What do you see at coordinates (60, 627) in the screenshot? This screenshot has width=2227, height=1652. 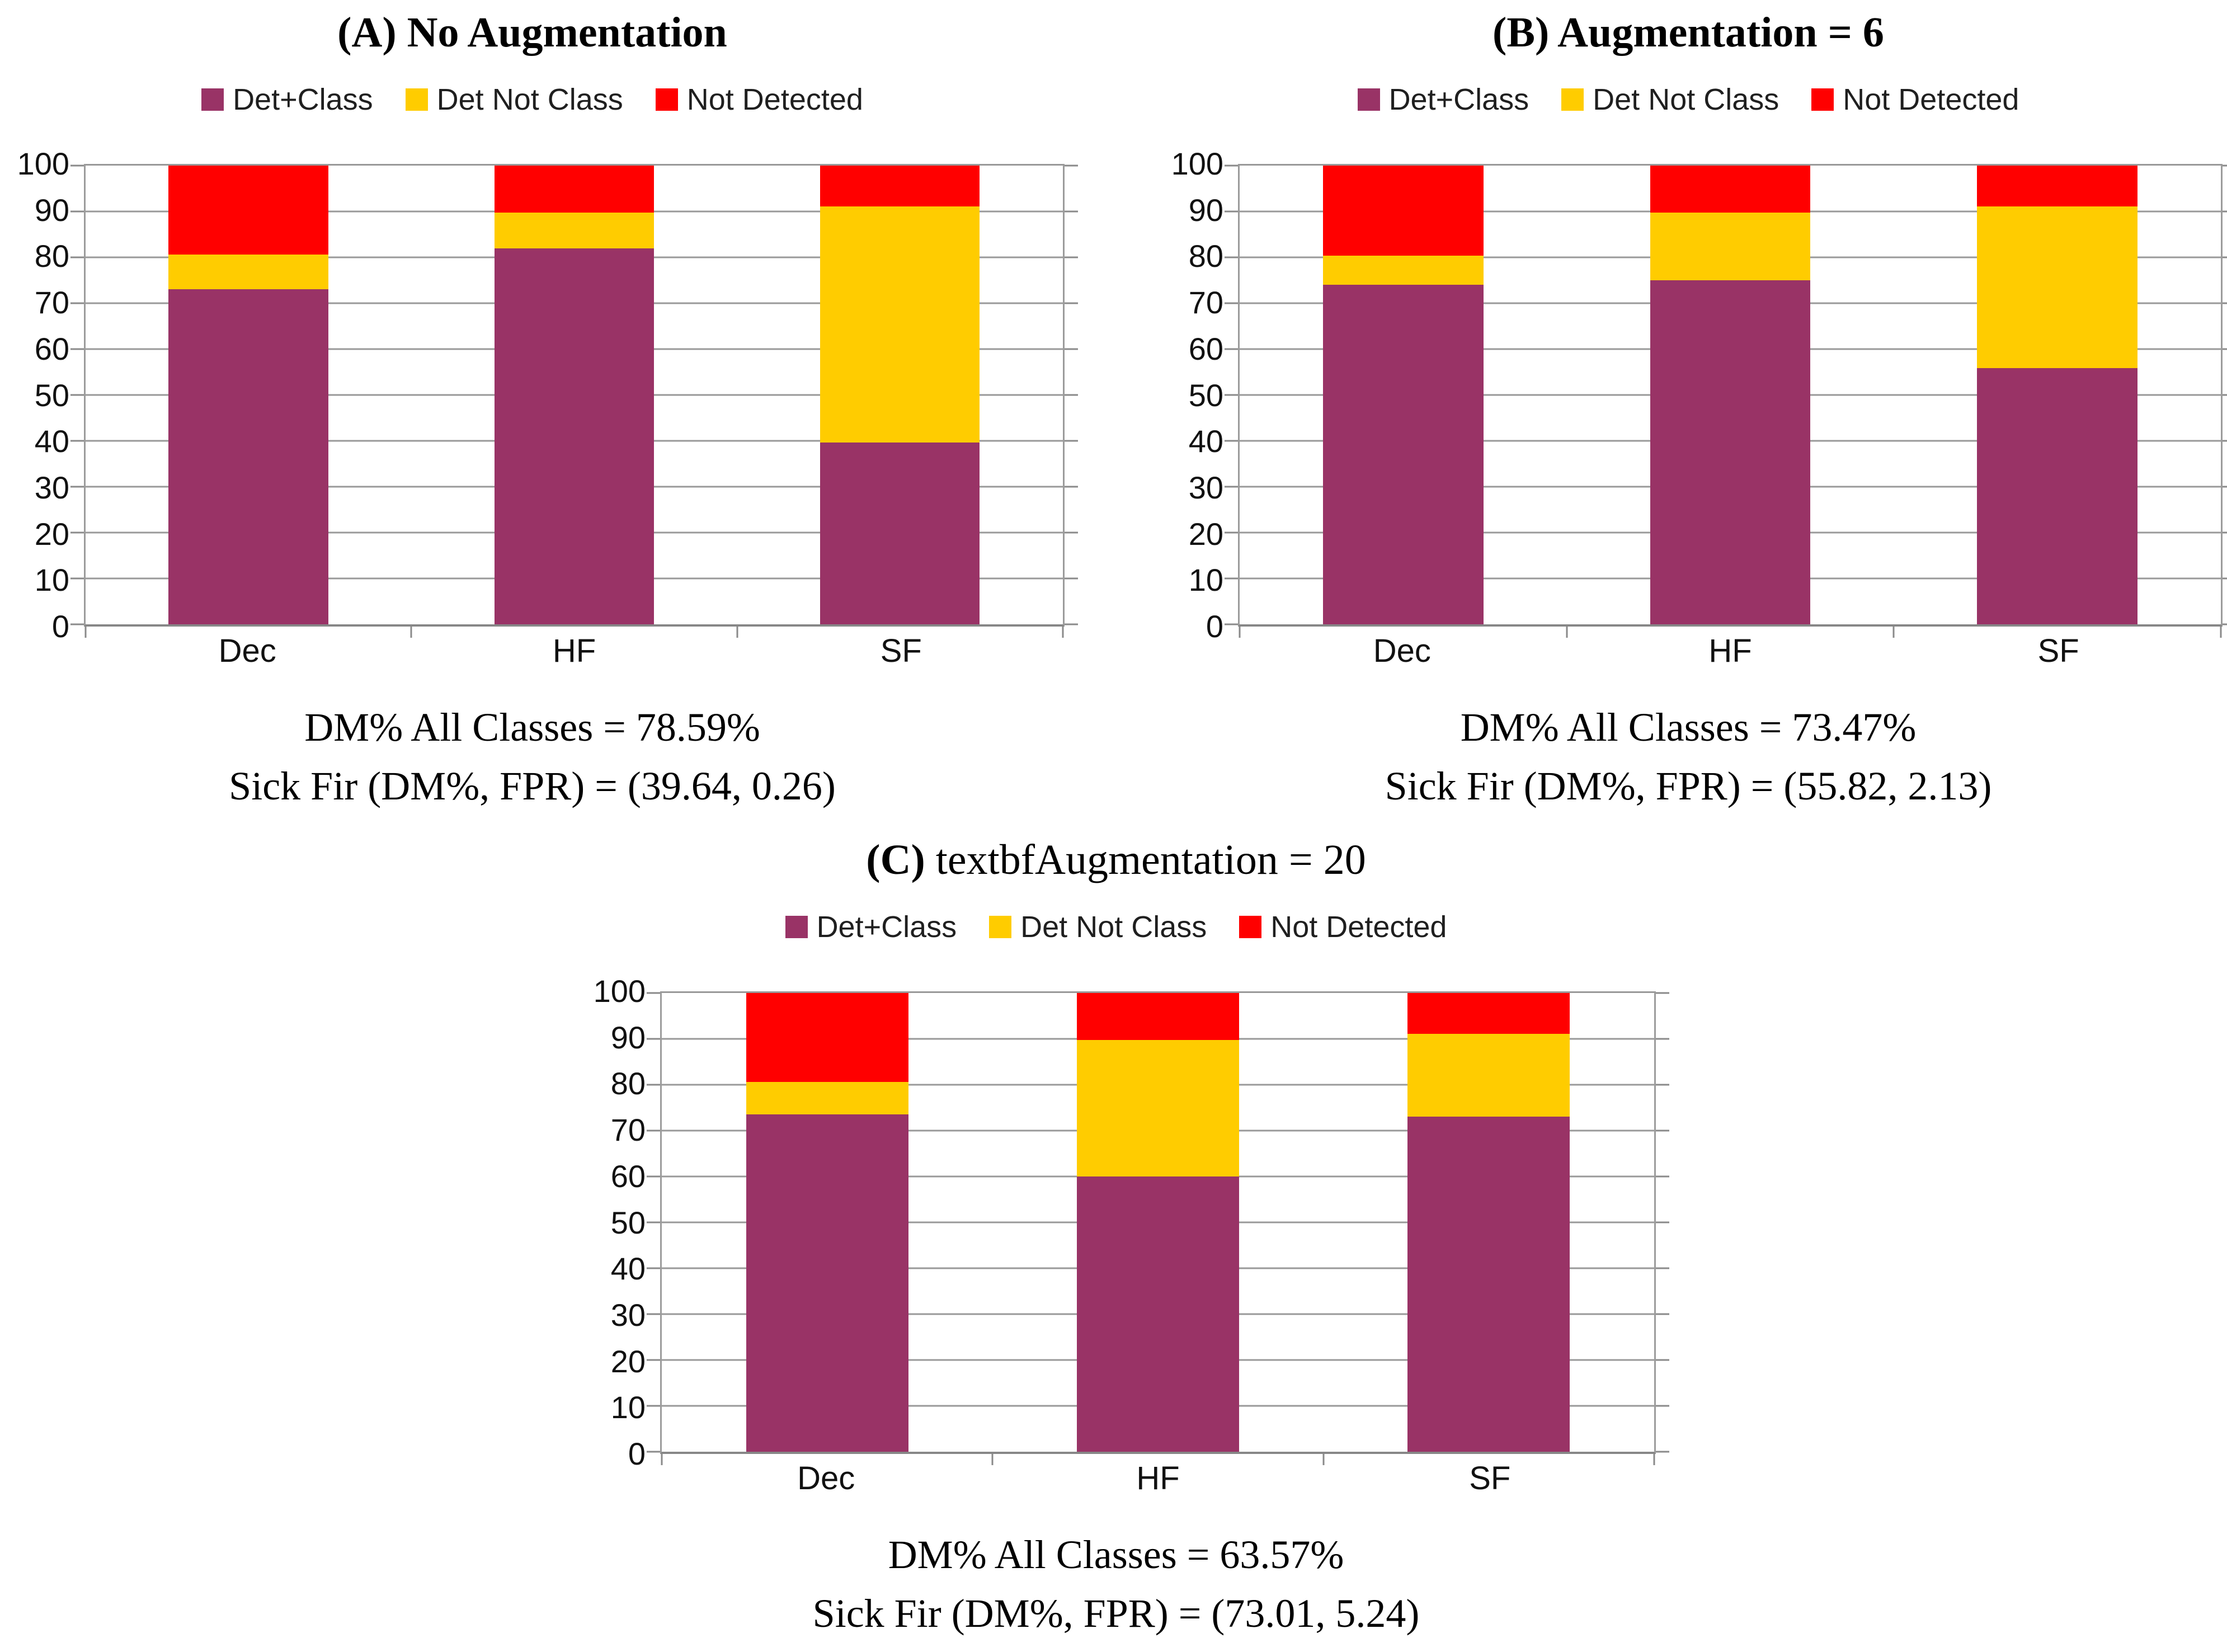 I see `y-axis-tick-label: 0` at bounding box center [60, 627].